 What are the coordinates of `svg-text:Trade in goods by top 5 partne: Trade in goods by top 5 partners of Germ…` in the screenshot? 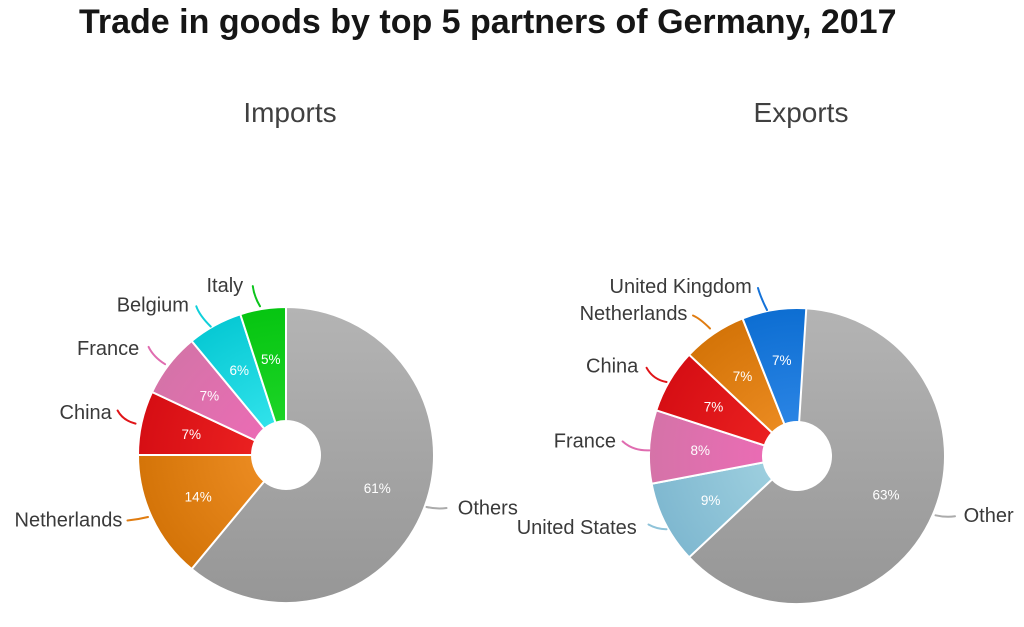 It's located at (487, 22).